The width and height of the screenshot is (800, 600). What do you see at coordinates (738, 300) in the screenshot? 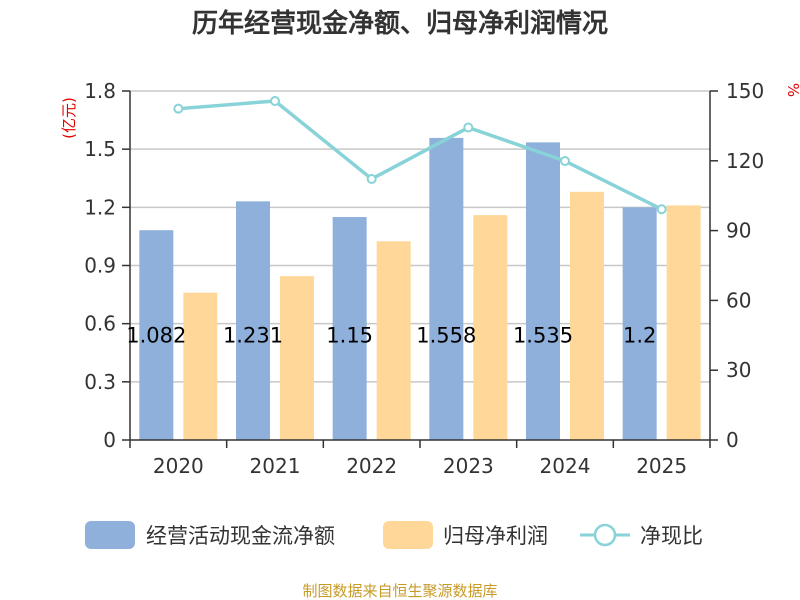
I see `right-tick-label: 60` at bounding box center [738, 300].